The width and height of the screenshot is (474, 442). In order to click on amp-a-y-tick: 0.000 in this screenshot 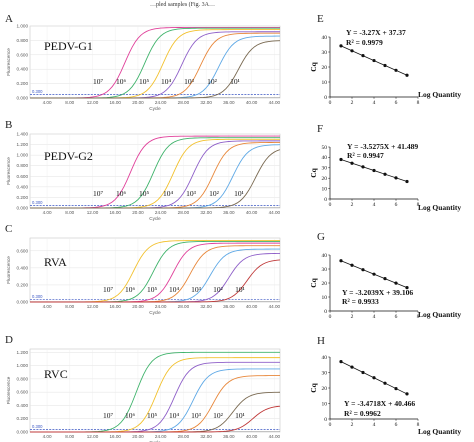, I will do `click(23, 98)`.